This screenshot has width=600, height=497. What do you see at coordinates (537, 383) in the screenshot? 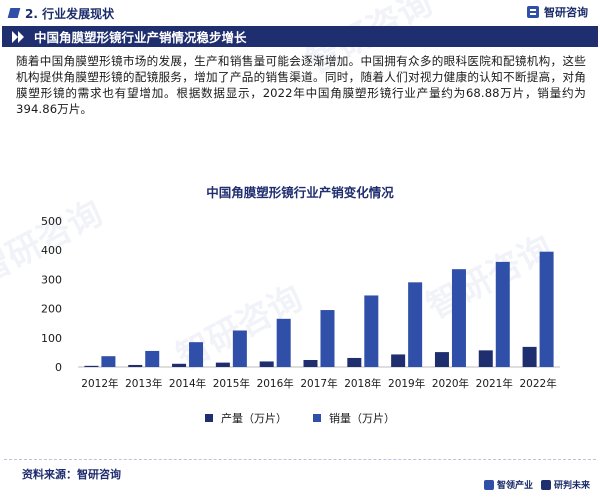
I see `x-tick-label: 2022年` at bounding box center [537, 383].